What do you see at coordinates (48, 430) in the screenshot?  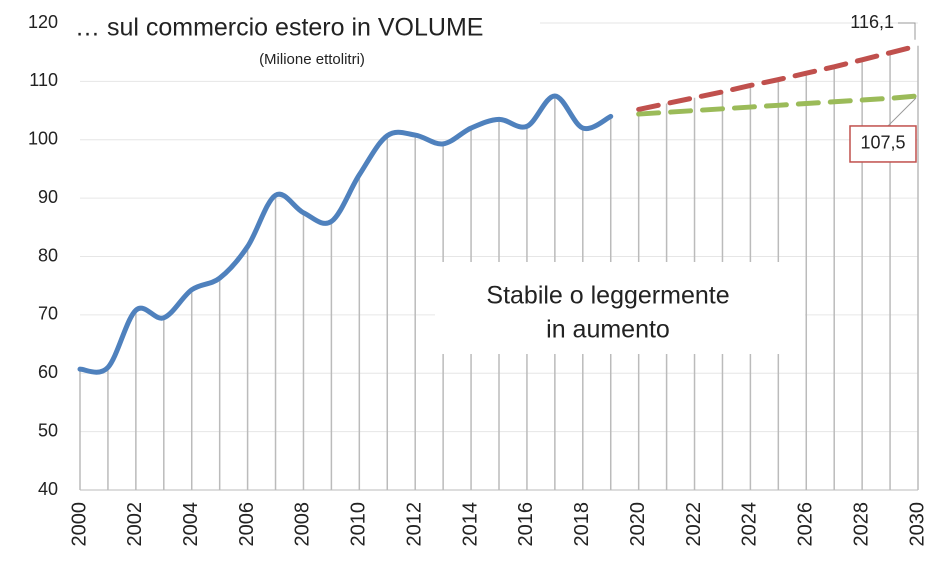 I see `y-tick-label: 50` at bounding box center [48, 430].